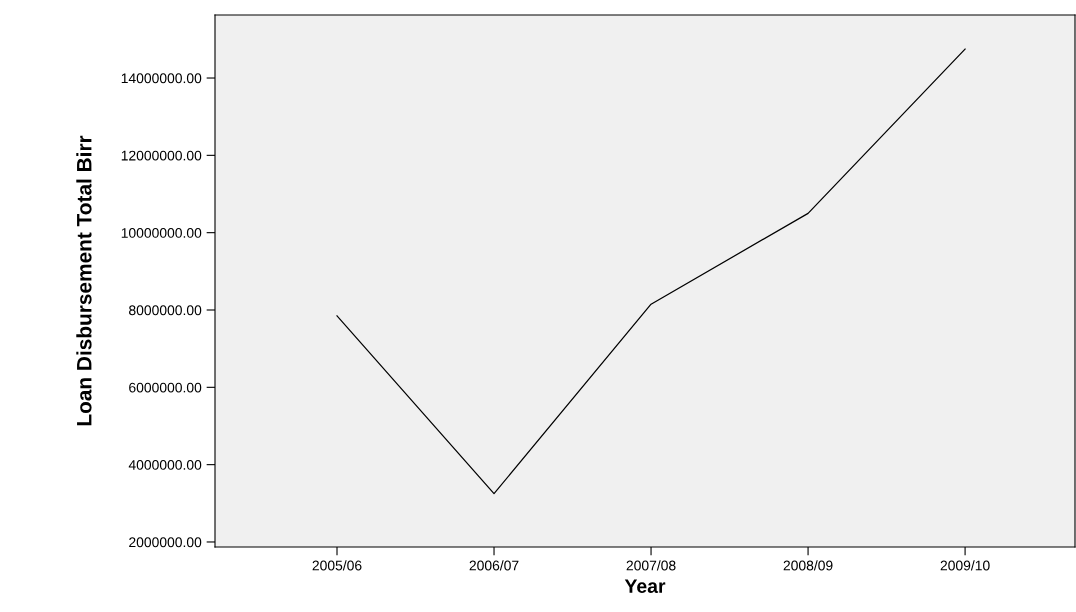 The width and height of the screenshot is (1076, 612). Describe the element at coordinates (165, 387) in the screenshot. I see `y-tick-label: 6000000.00` at that location.